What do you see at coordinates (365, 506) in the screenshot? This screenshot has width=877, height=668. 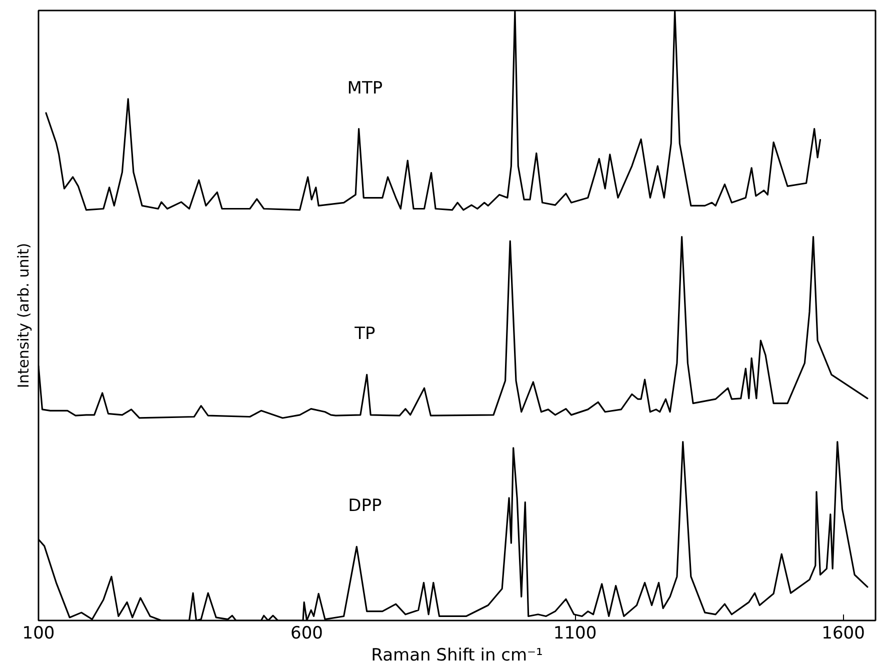 I see `series-label: DPP` at bounding box center [365, 506].